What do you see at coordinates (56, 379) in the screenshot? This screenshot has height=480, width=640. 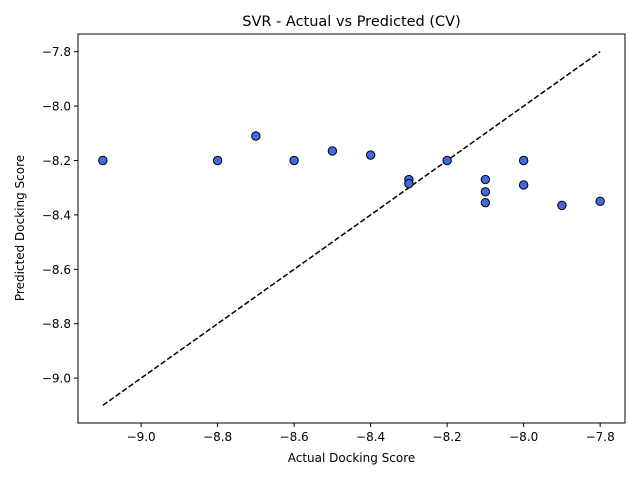 I see `y-tick-label-0: −9.0` at bounding box center [56, 379].